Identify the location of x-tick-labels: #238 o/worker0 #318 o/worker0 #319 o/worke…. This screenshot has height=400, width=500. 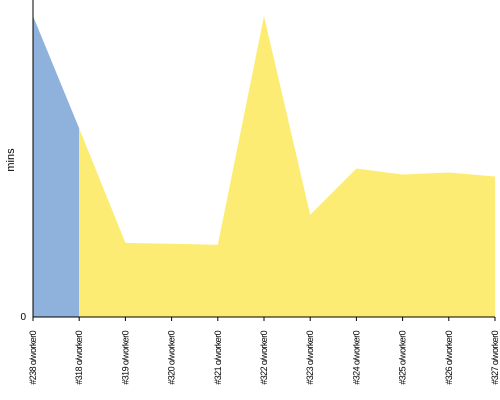
(264, 357).